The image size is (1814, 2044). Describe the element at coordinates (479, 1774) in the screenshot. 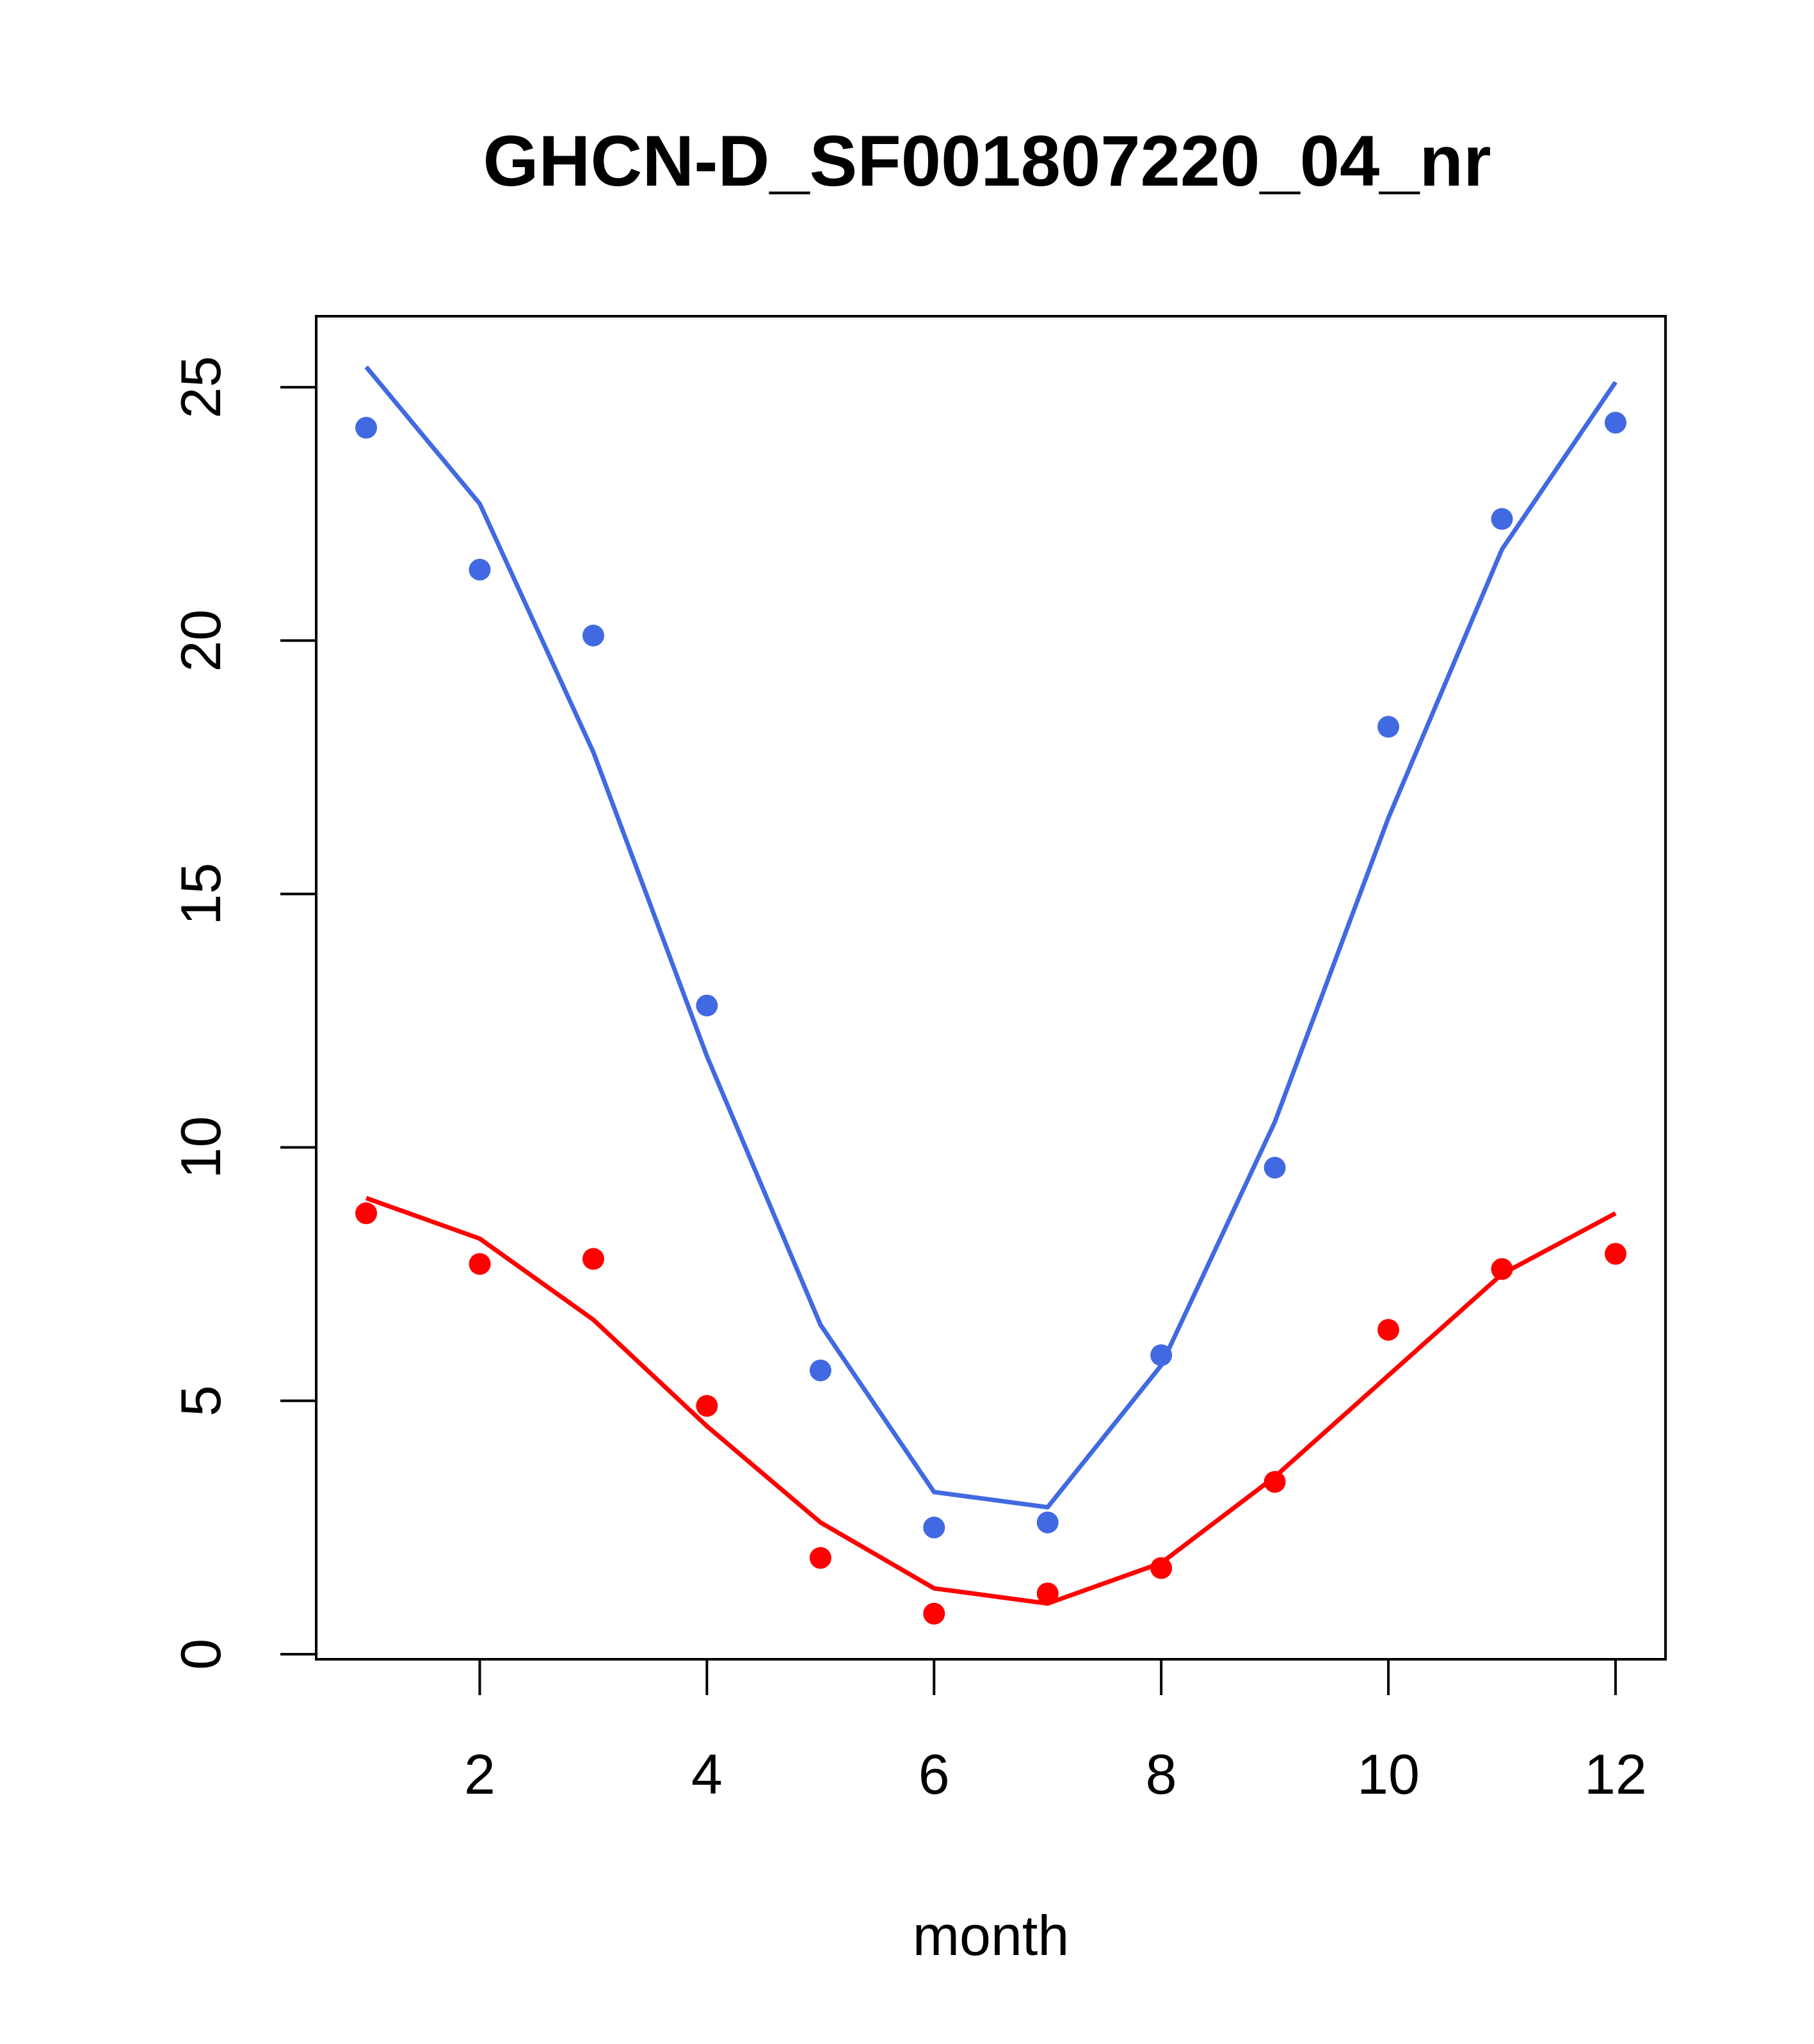

I see `x-tick-label: 2` at that location.